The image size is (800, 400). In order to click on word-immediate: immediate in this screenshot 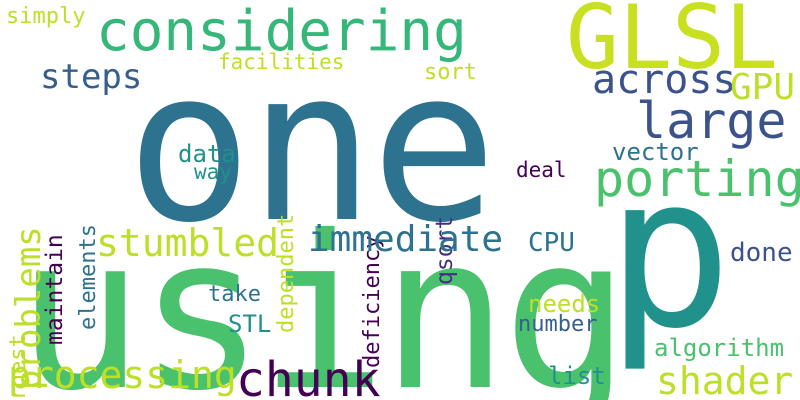, I will do `click(406, 239)`.